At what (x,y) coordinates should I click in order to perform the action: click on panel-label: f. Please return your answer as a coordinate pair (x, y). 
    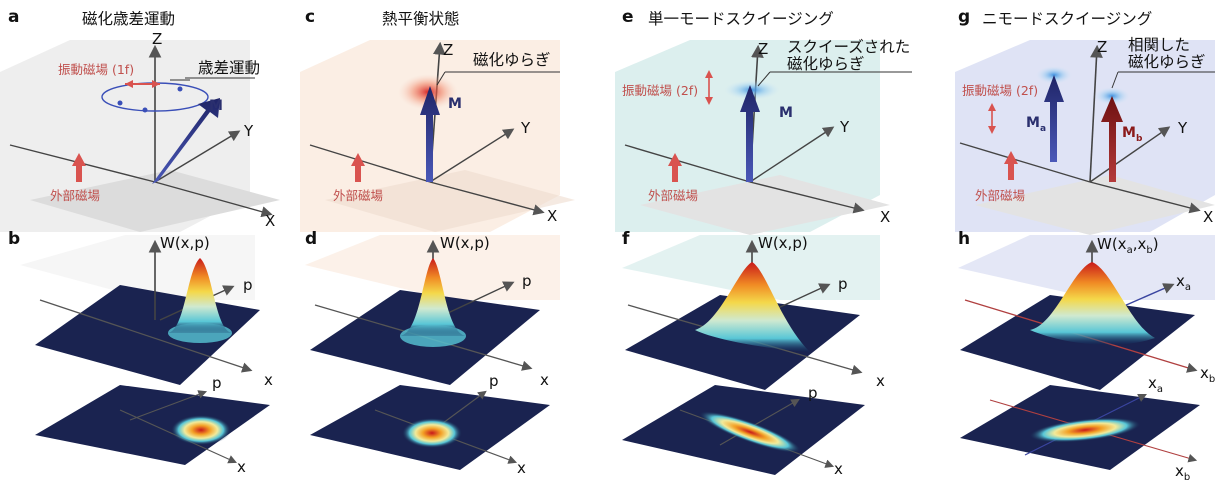
    Looking at the image, I should click on (626, 239).